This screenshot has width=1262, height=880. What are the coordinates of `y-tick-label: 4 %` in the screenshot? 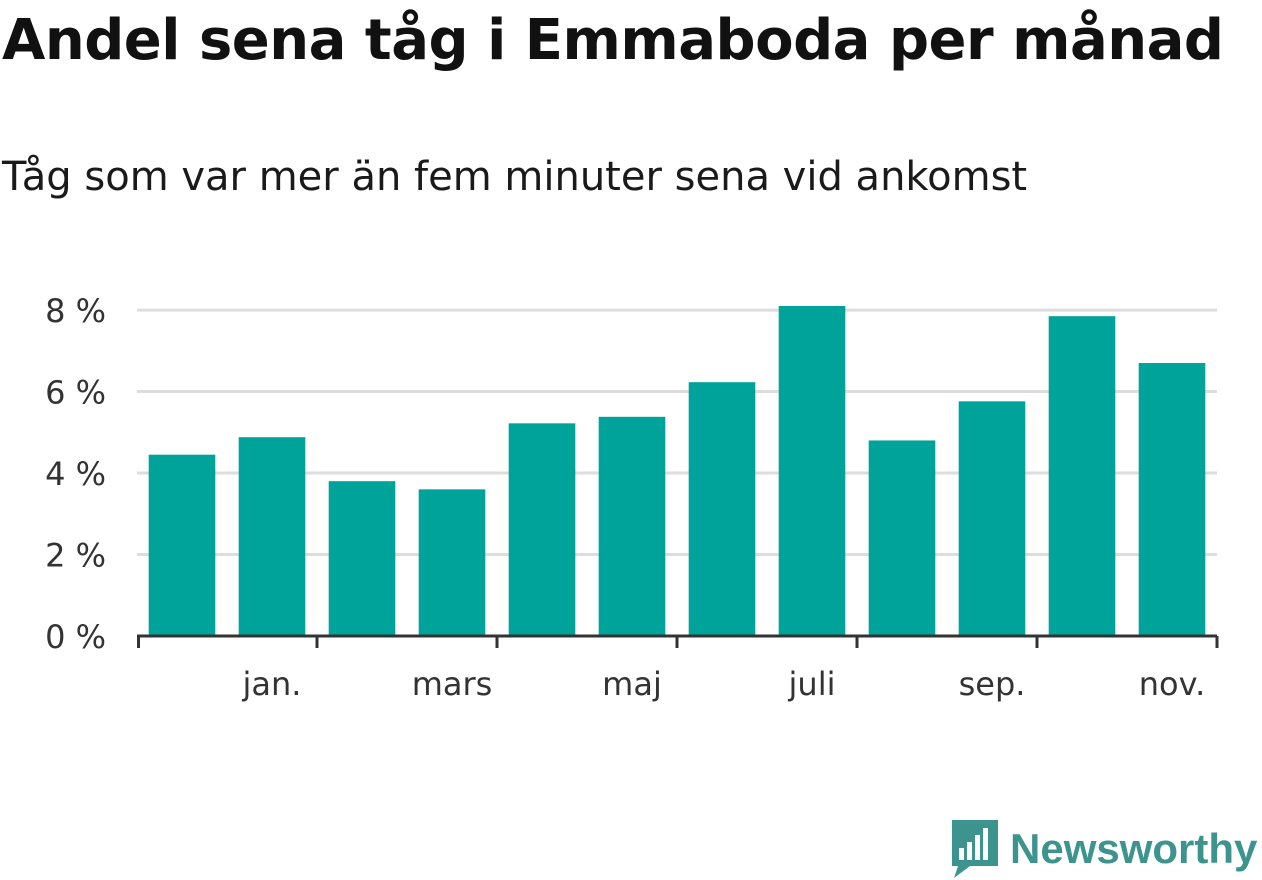 It's located at (75, 474).